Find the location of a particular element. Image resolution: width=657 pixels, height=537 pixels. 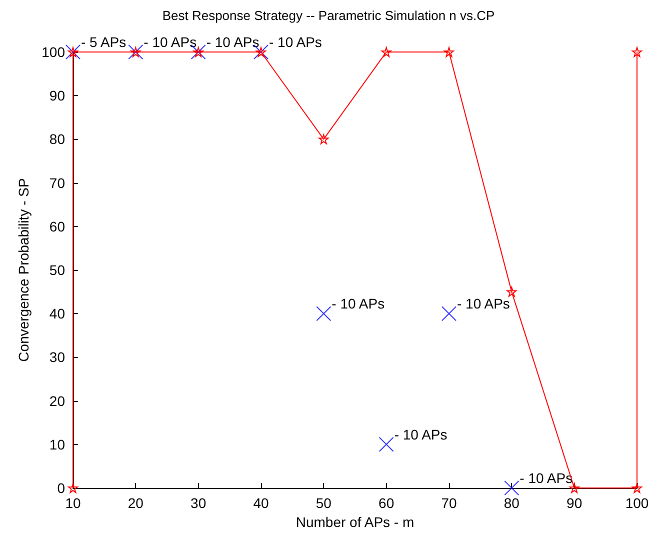

y-tick-label: 10 is located at coordinates (57, 444).